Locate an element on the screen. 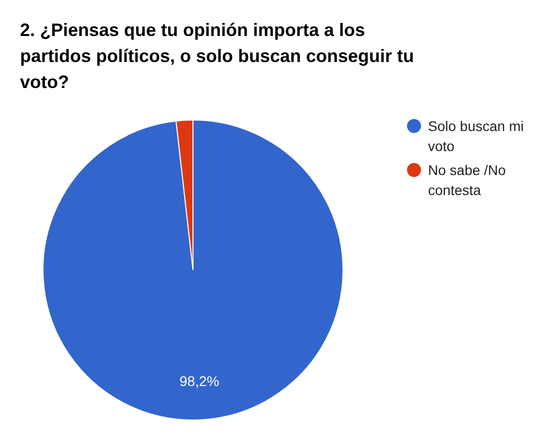 This screenshot has width=554, height=439. legend-label: Solo buscan mi voto is located at coordinates (476, 136).